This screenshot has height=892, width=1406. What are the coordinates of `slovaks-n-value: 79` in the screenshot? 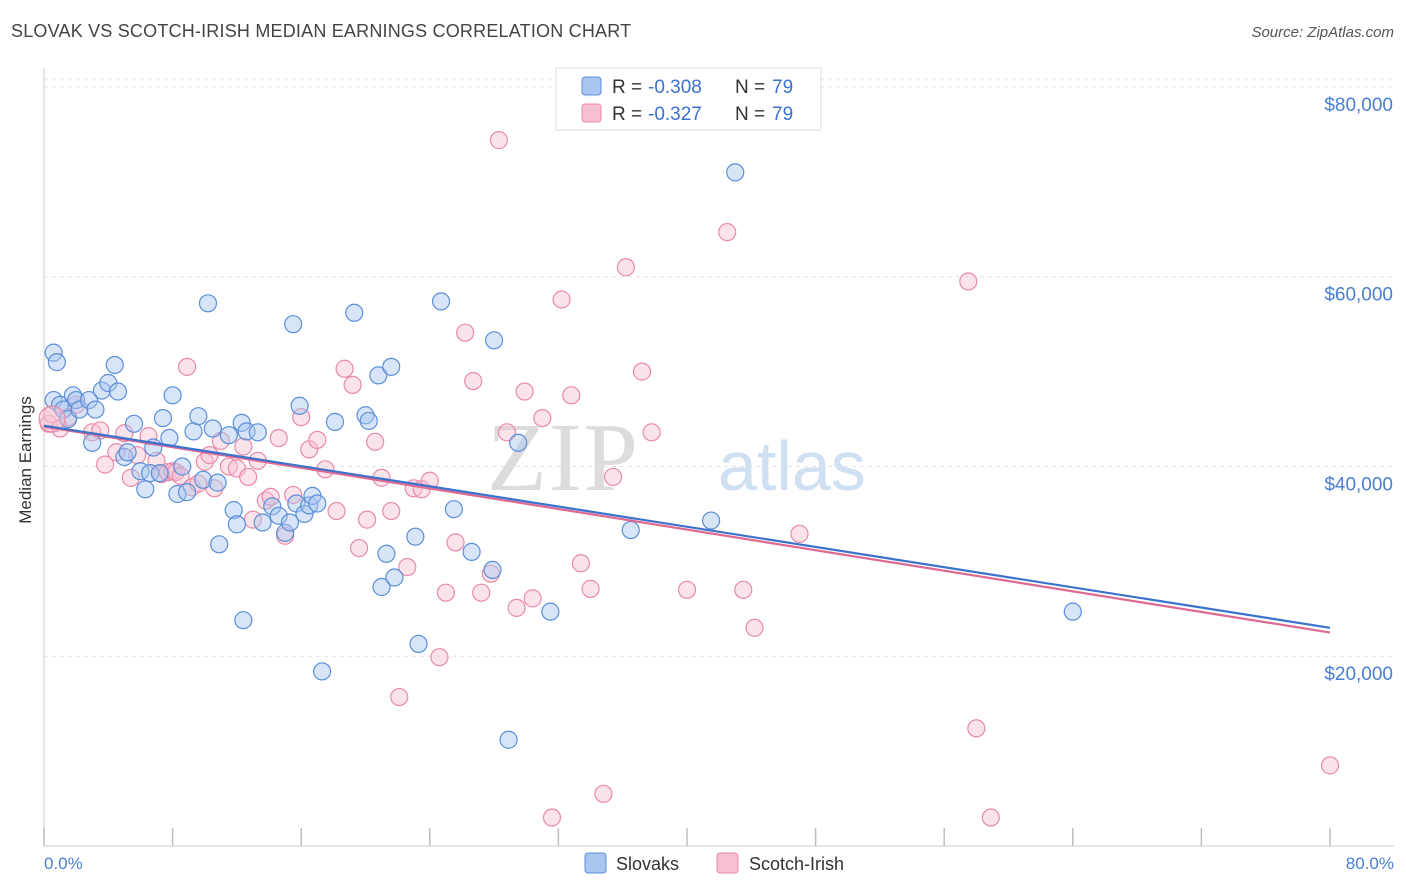 It's located at (782, 87).